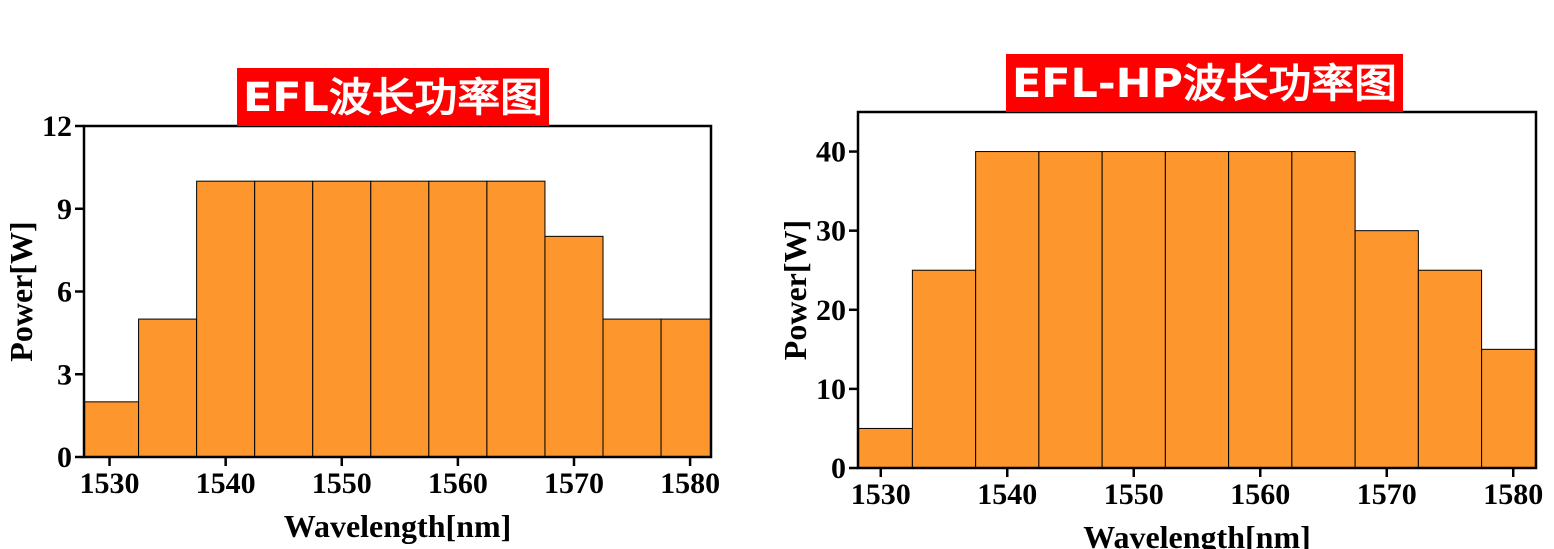  Describe the element at coordinates (64, 209) in the screenshot. I see `y-tick-label: 9` at that location.